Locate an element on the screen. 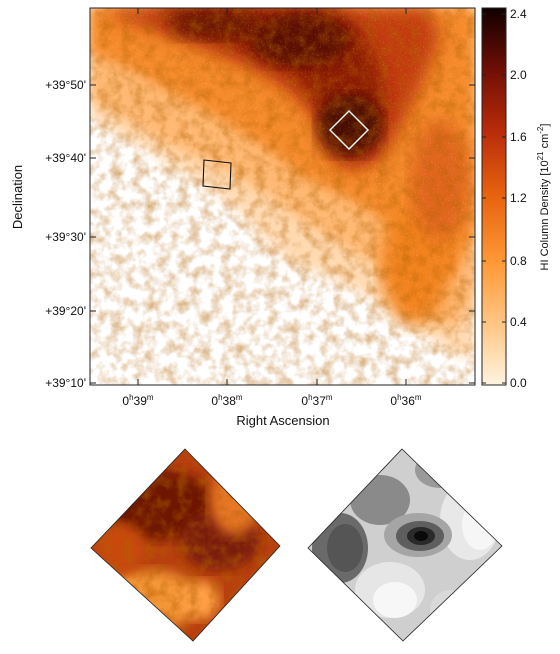  x-tick-label-2: 0h38m is located at coordinates (227, 400).